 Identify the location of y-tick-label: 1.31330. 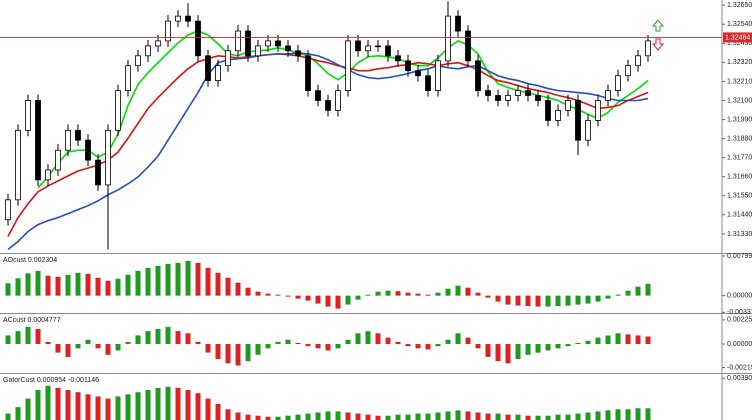
(739, 234).